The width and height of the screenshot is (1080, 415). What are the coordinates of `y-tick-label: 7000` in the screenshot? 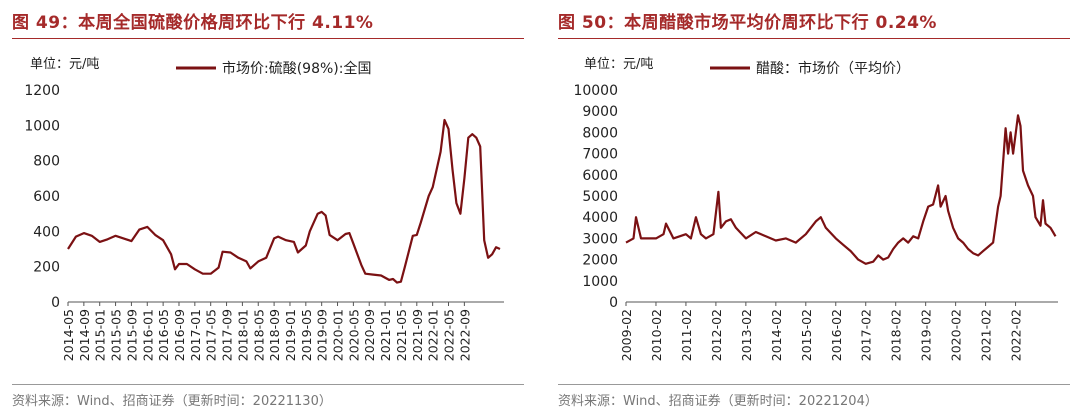 It's located at (600, 155).